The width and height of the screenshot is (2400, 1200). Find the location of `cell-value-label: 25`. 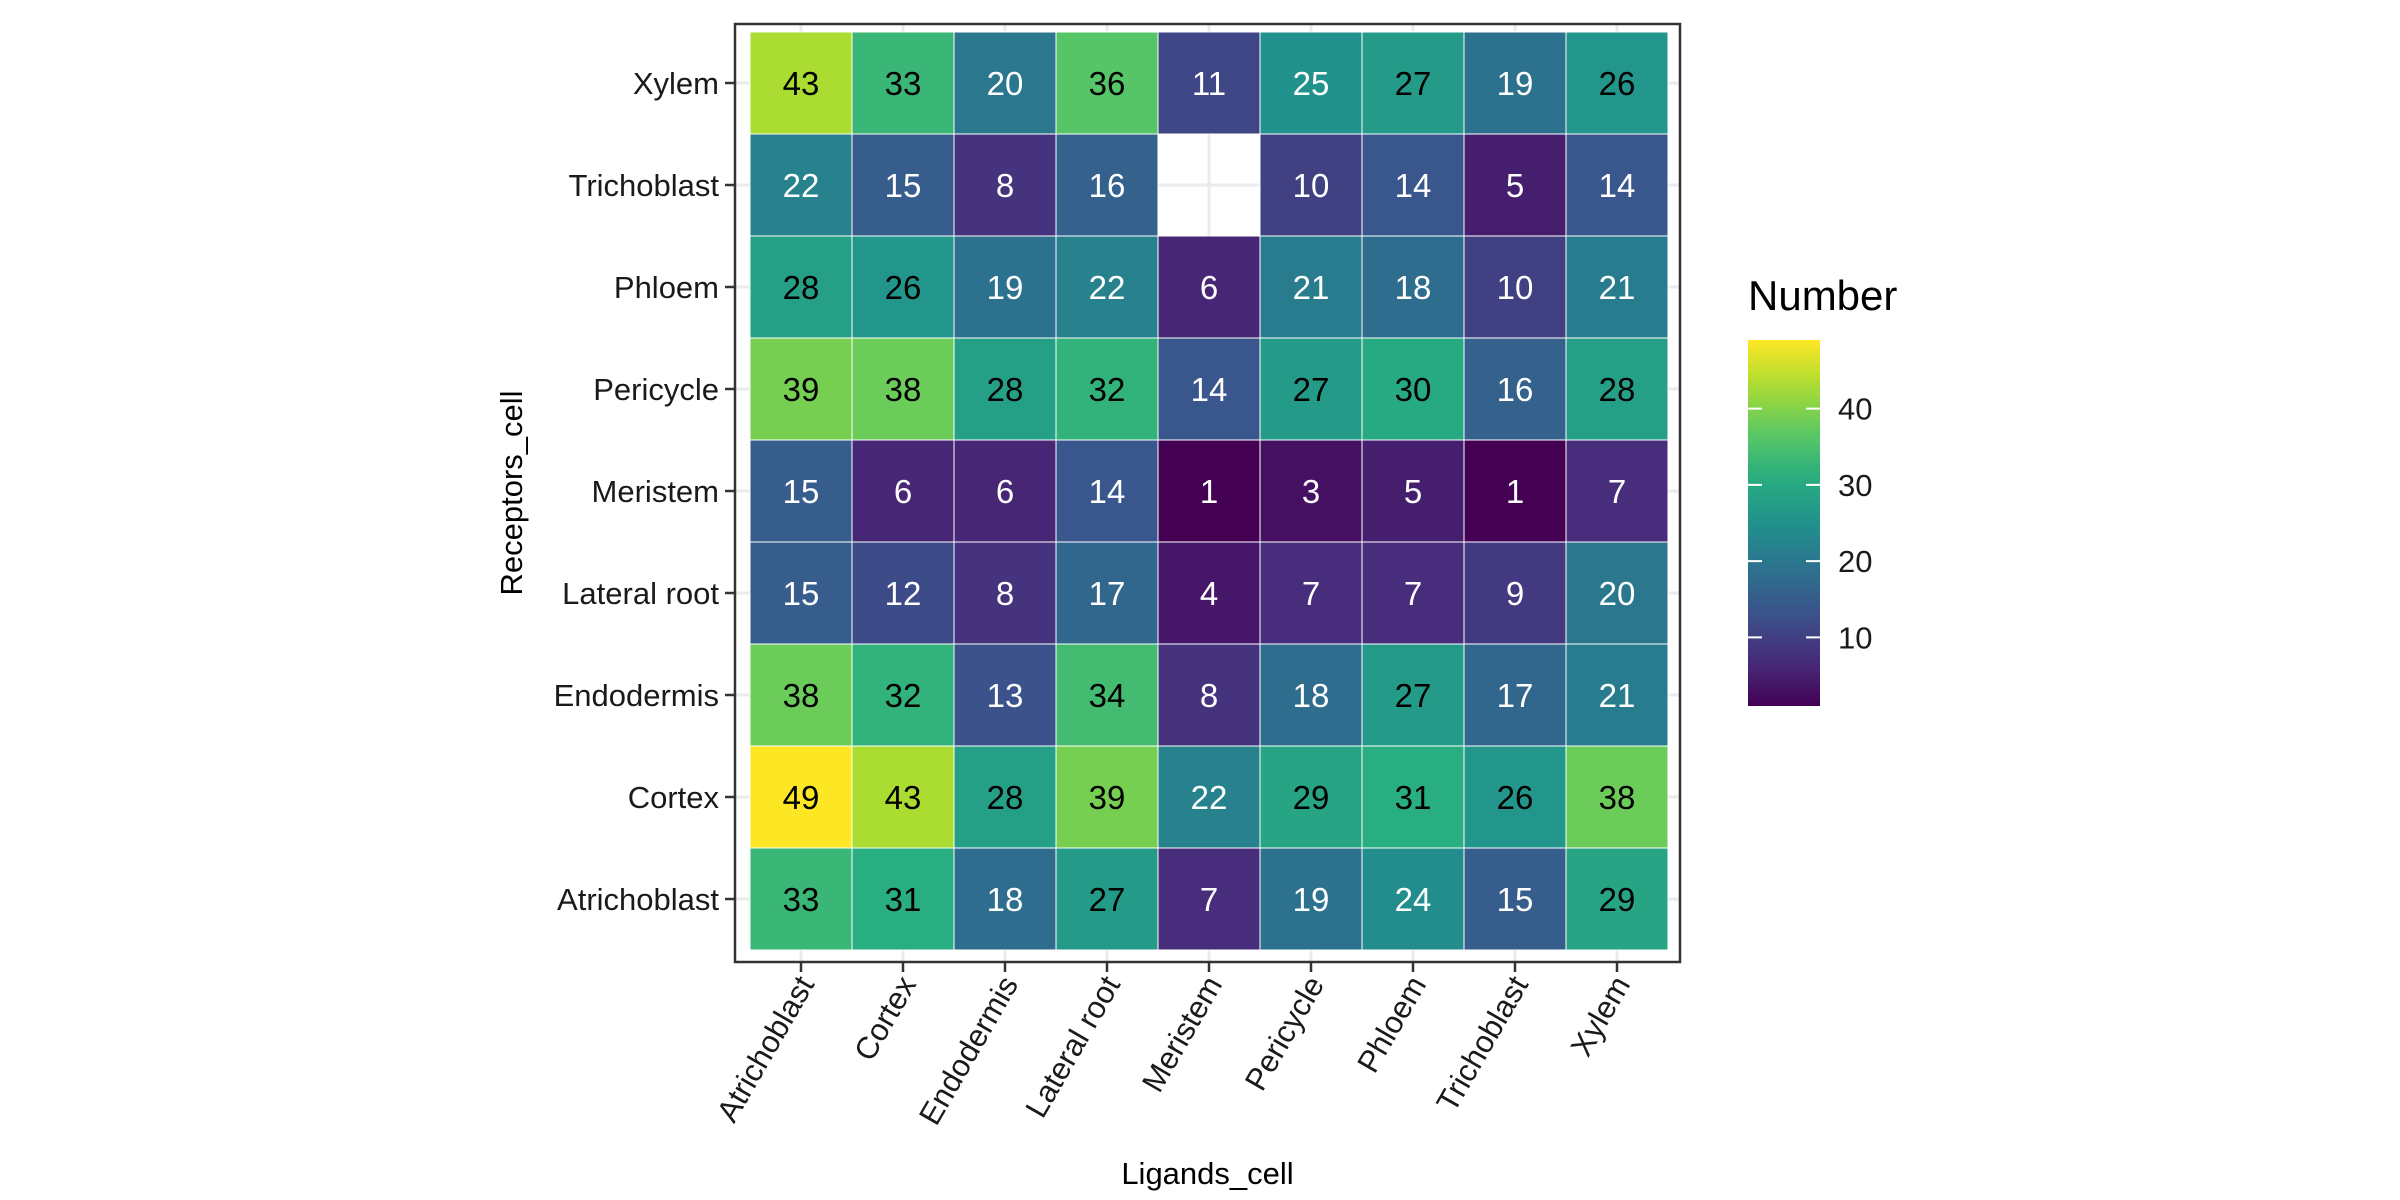

cell-value-label: 25 is located at coordinates (1311, 83).